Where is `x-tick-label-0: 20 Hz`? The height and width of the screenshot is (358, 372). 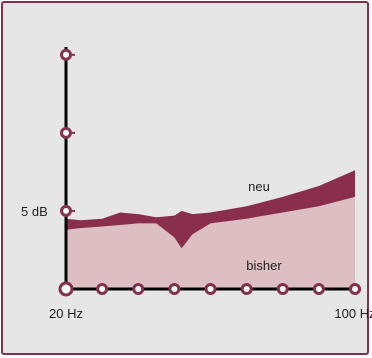 x-tick-label-0: 20 Hz is located at coordinates (66, 313).